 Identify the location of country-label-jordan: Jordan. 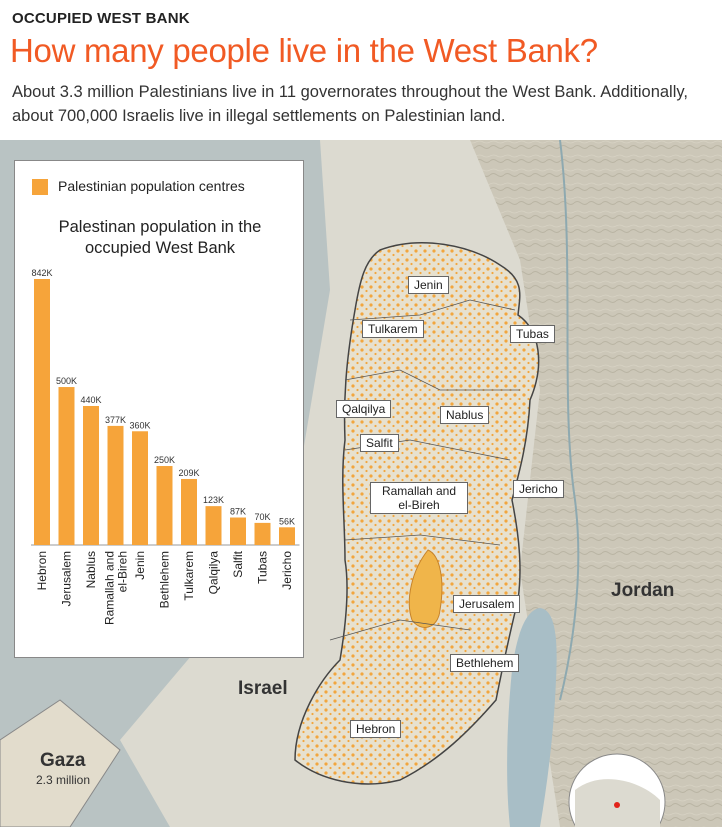
(643, 590).